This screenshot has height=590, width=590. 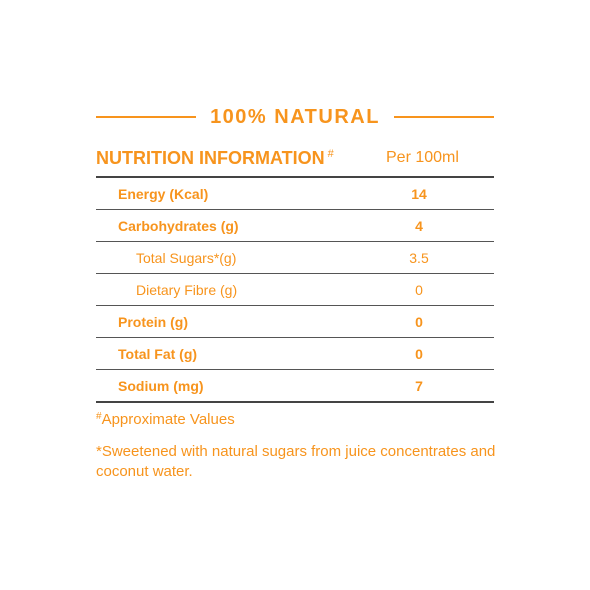 What do you see at coordinates (161, 385) in the screenshot?
I see `row-label: Sodium (mg)` at bounding box center [161, 385].